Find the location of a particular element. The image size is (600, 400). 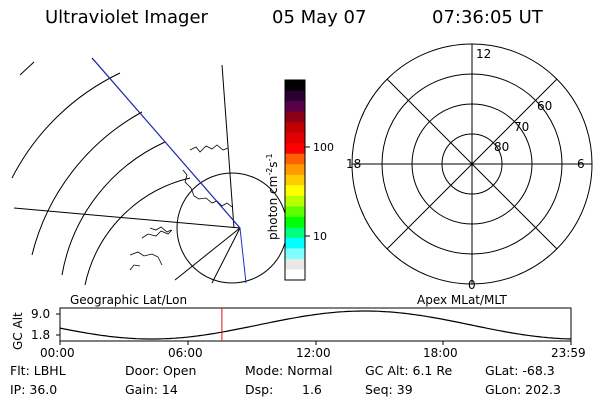

mlat-label-60: 60 is located at coordinates (544, 106).